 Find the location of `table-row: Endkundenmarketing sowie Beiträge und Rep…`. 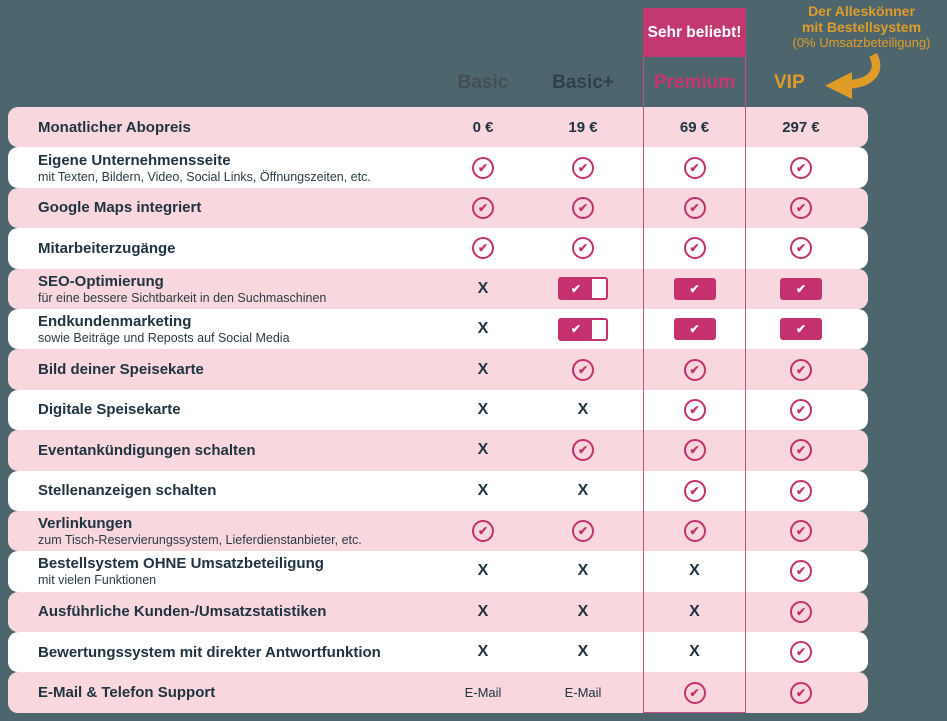

table-row: Endkundenmarketing sowie Beiträge und Rep… is located at coordinates (438, 329).